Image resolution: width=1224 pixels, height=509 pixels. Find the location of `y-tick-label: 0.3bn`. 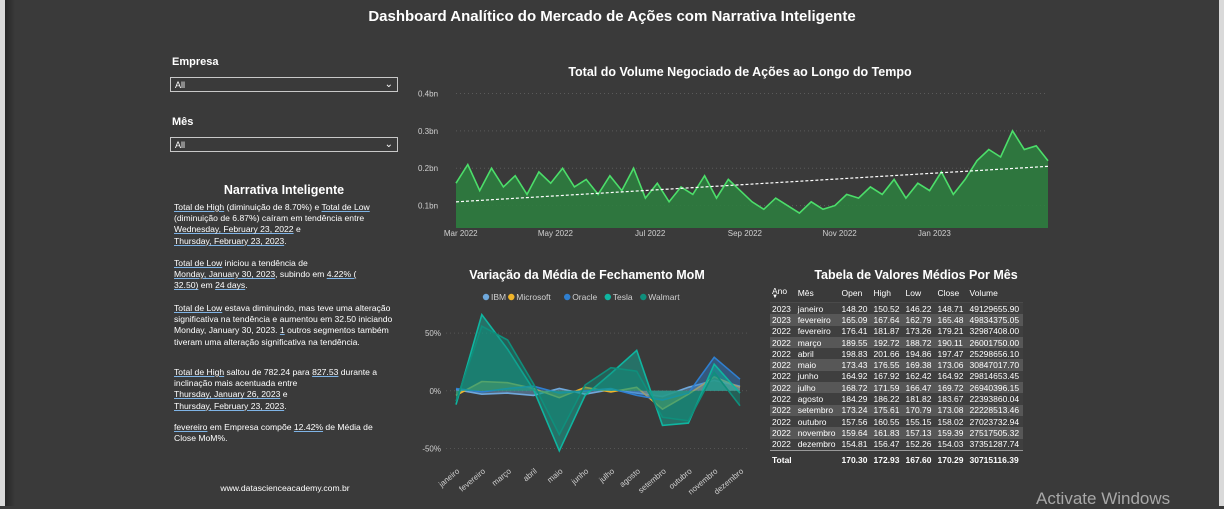

y-tick-label: 0.3bn is located at coordinates (428, 131).